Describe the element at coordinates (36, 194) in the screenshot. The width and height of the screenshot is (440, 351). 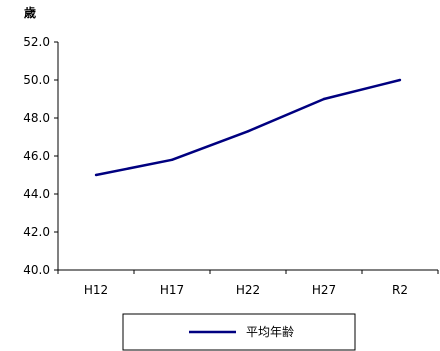
I see `y-tick-label: 44.0` at that location.